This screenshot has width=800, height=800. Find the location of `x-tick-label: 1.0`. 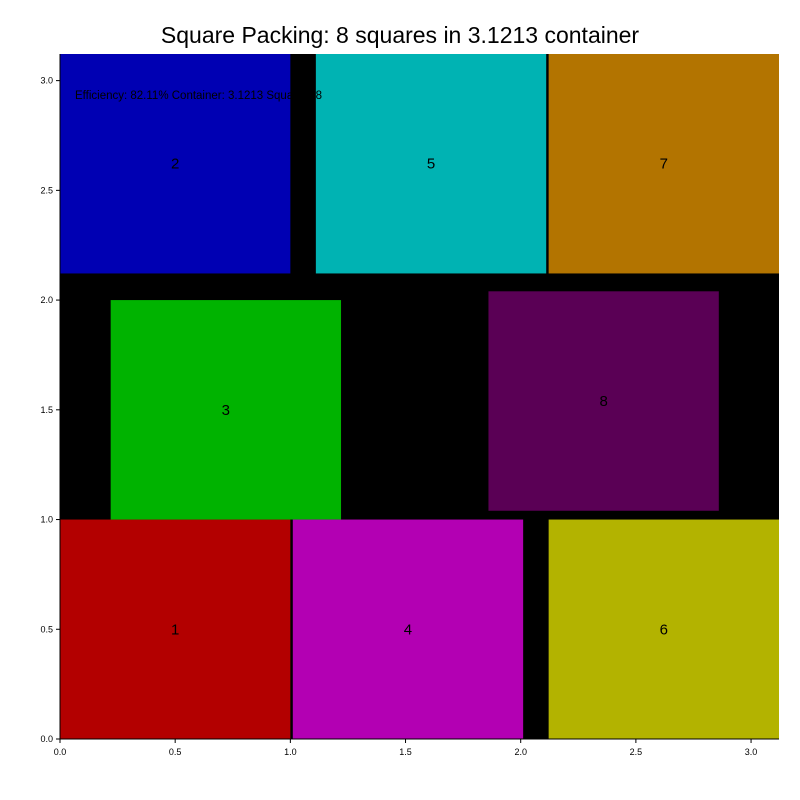

x-tick-label: 1.0 is located at coordinates (290, 752).